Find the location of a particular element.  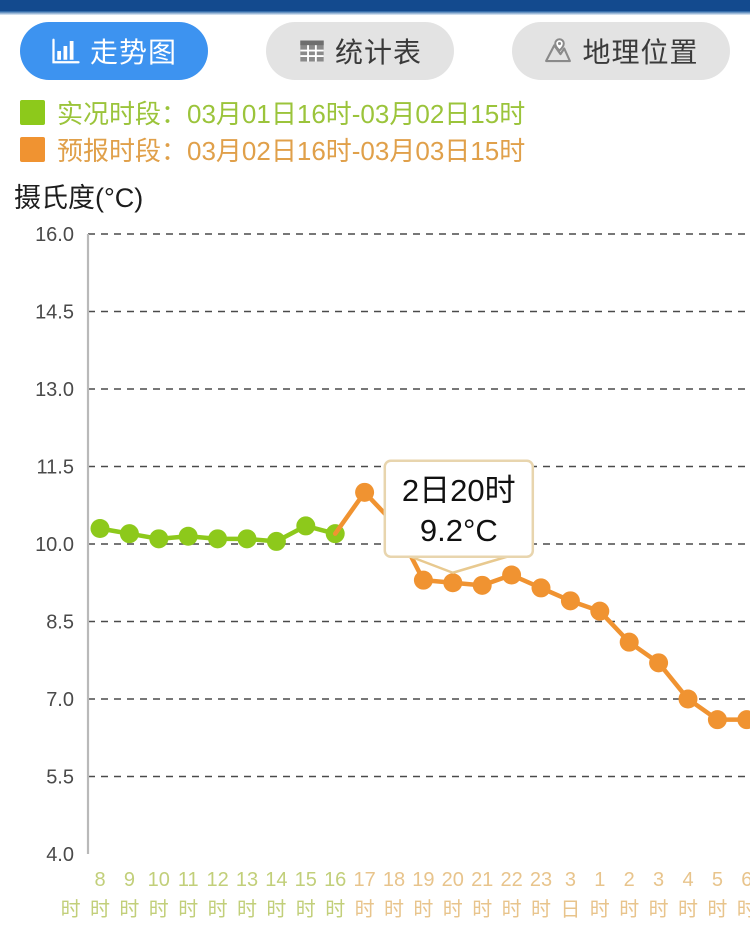

y-axis-tick-label: 7.0 is located at coordinates (60, 700).